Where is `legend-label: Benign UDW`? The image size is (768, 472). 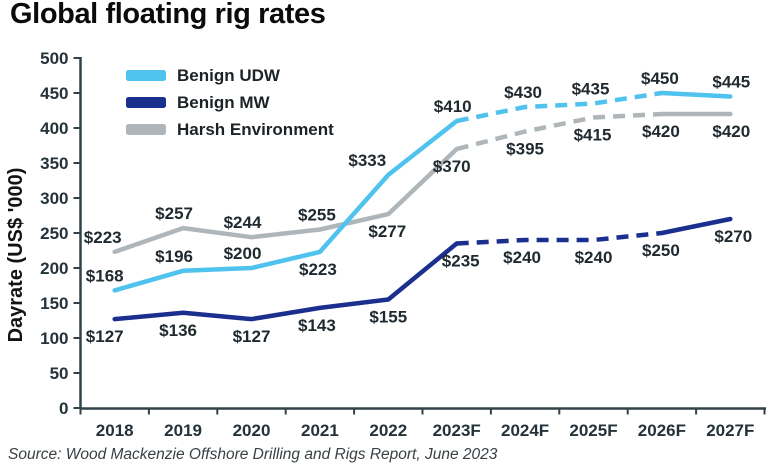 legend-label: Benign UDW is located at coordinates (228, 75).